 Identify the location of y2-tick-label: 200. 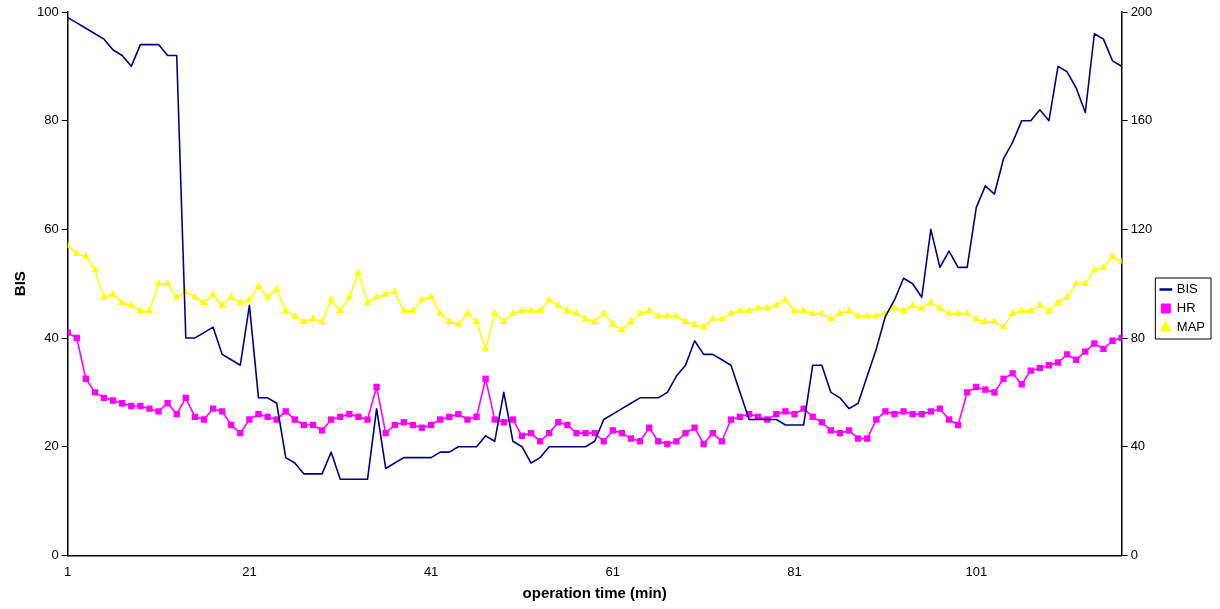
(1141, 11).